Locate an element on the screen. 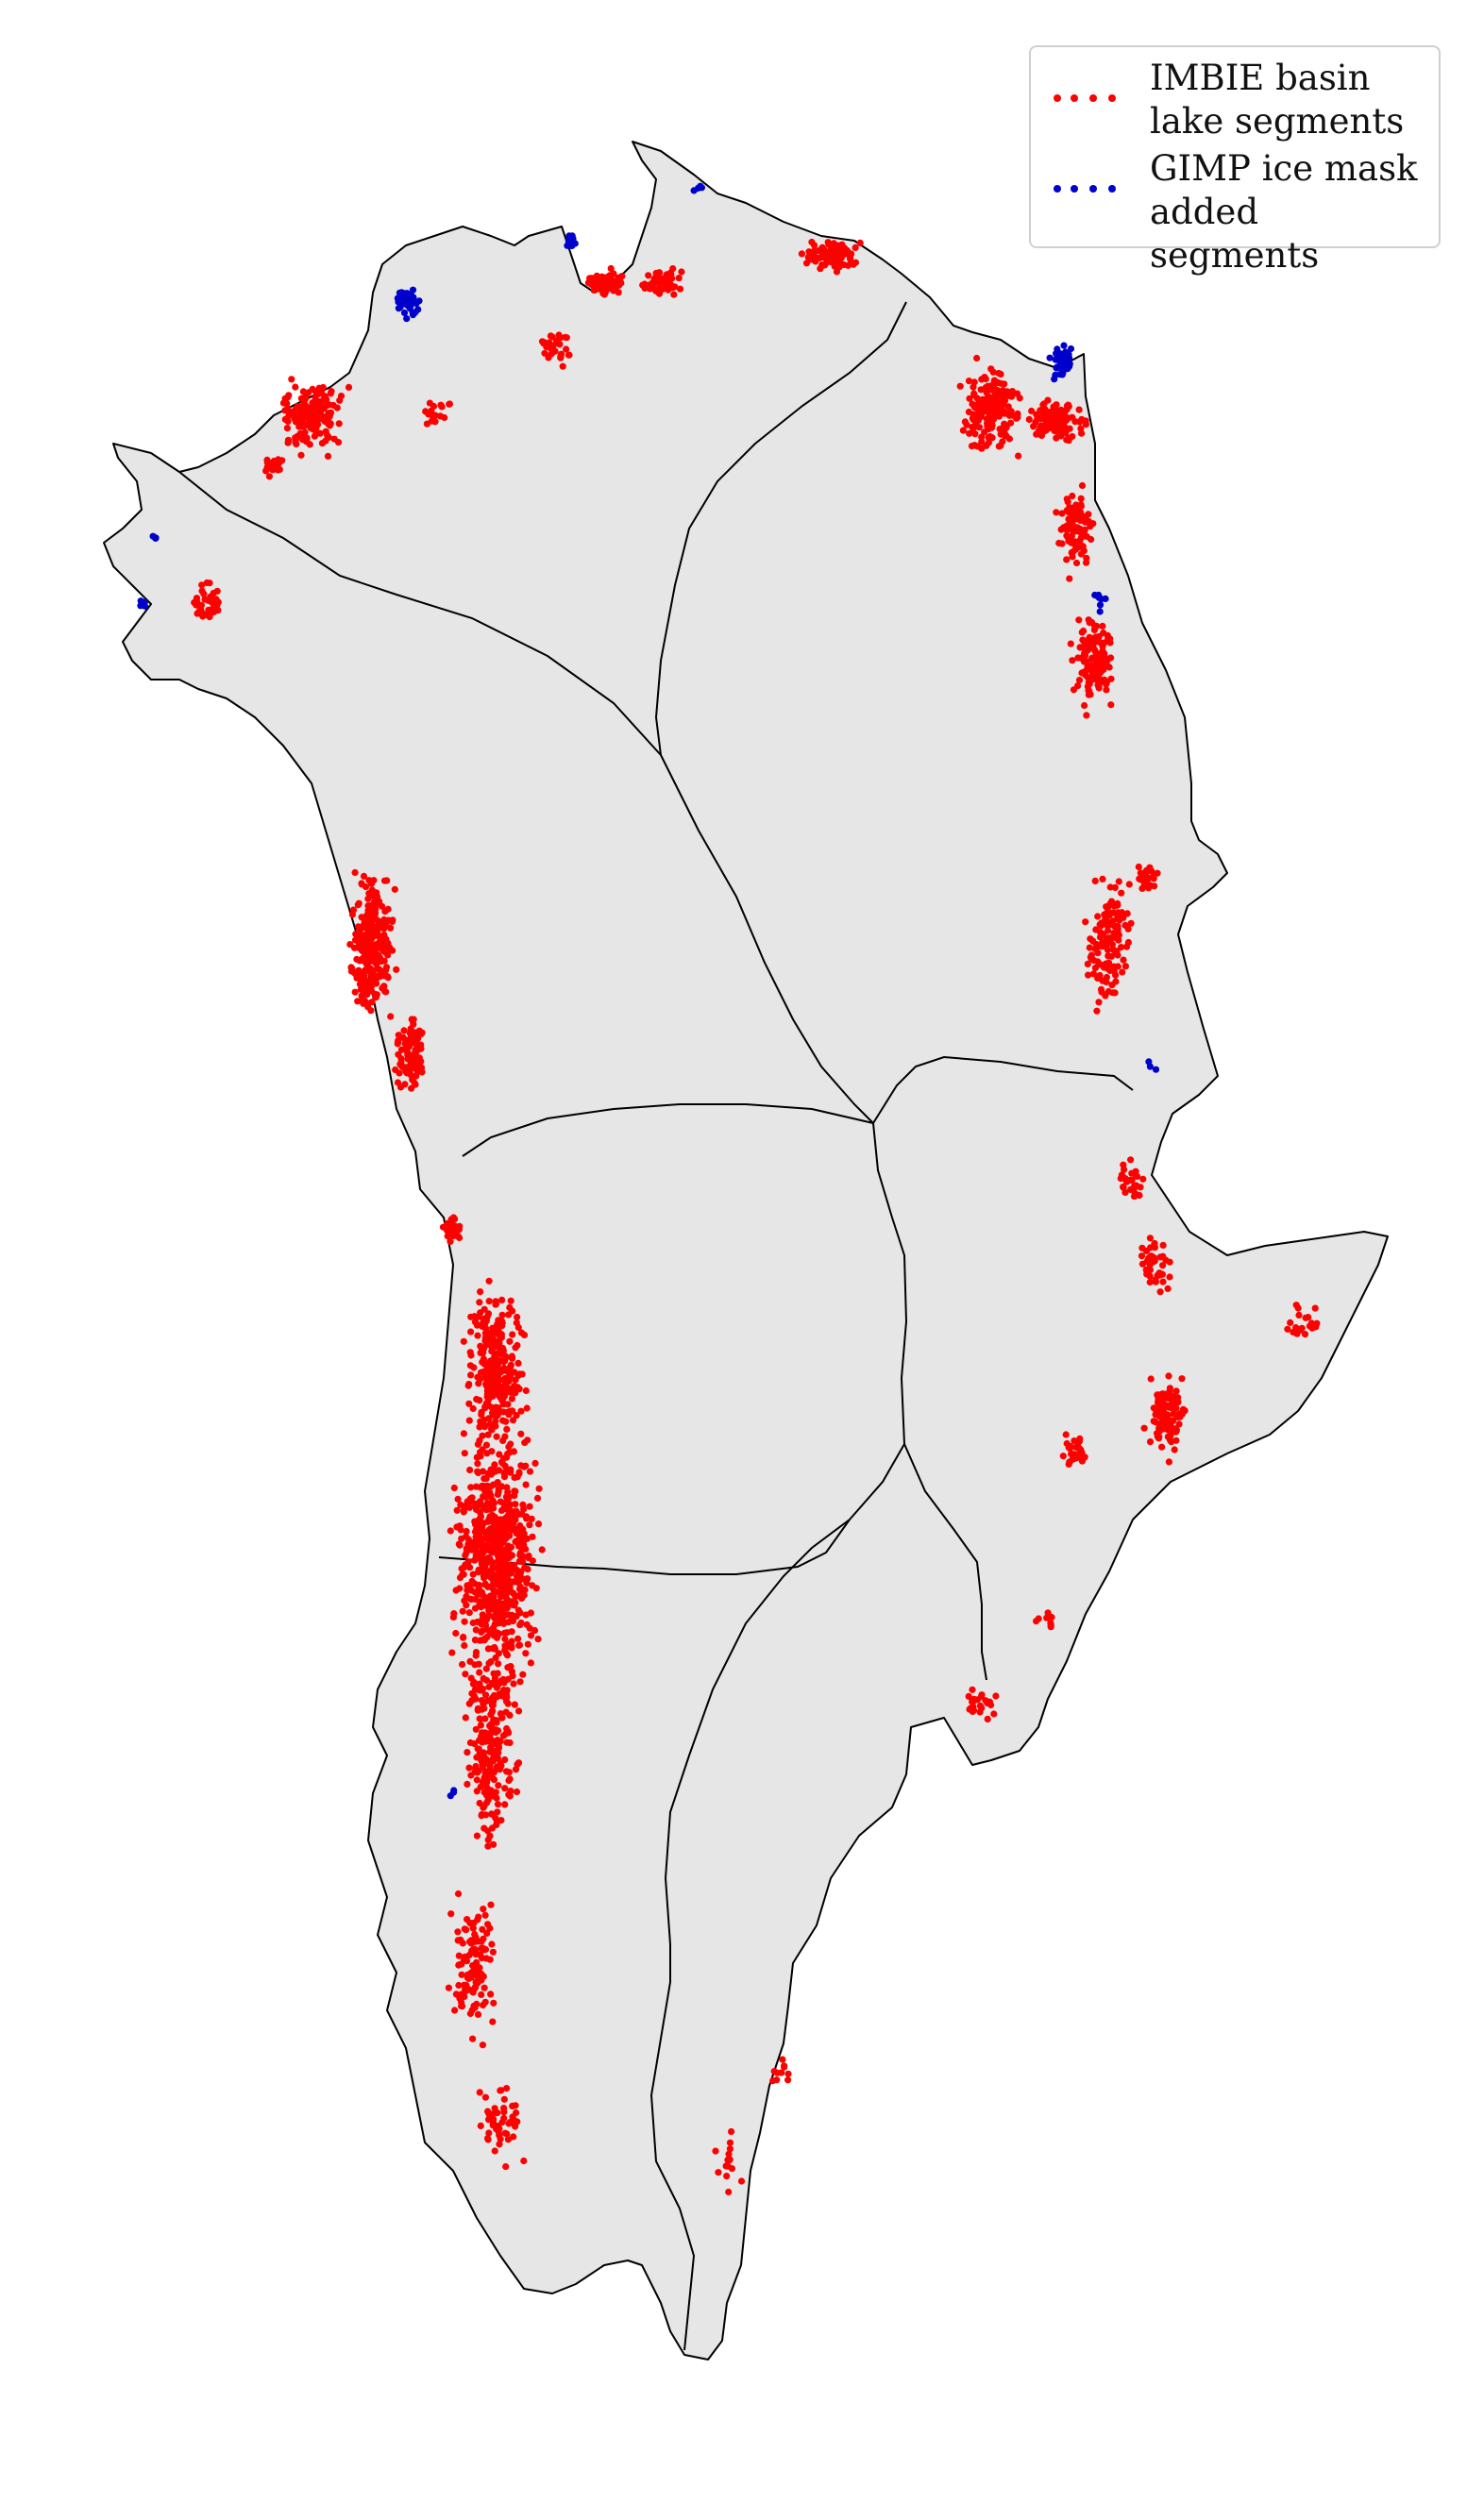 This screenshot has height=2520, width=1484. legend-entry-gimp: GIMP ice mask added segments is located at coordinates (1235, 211).